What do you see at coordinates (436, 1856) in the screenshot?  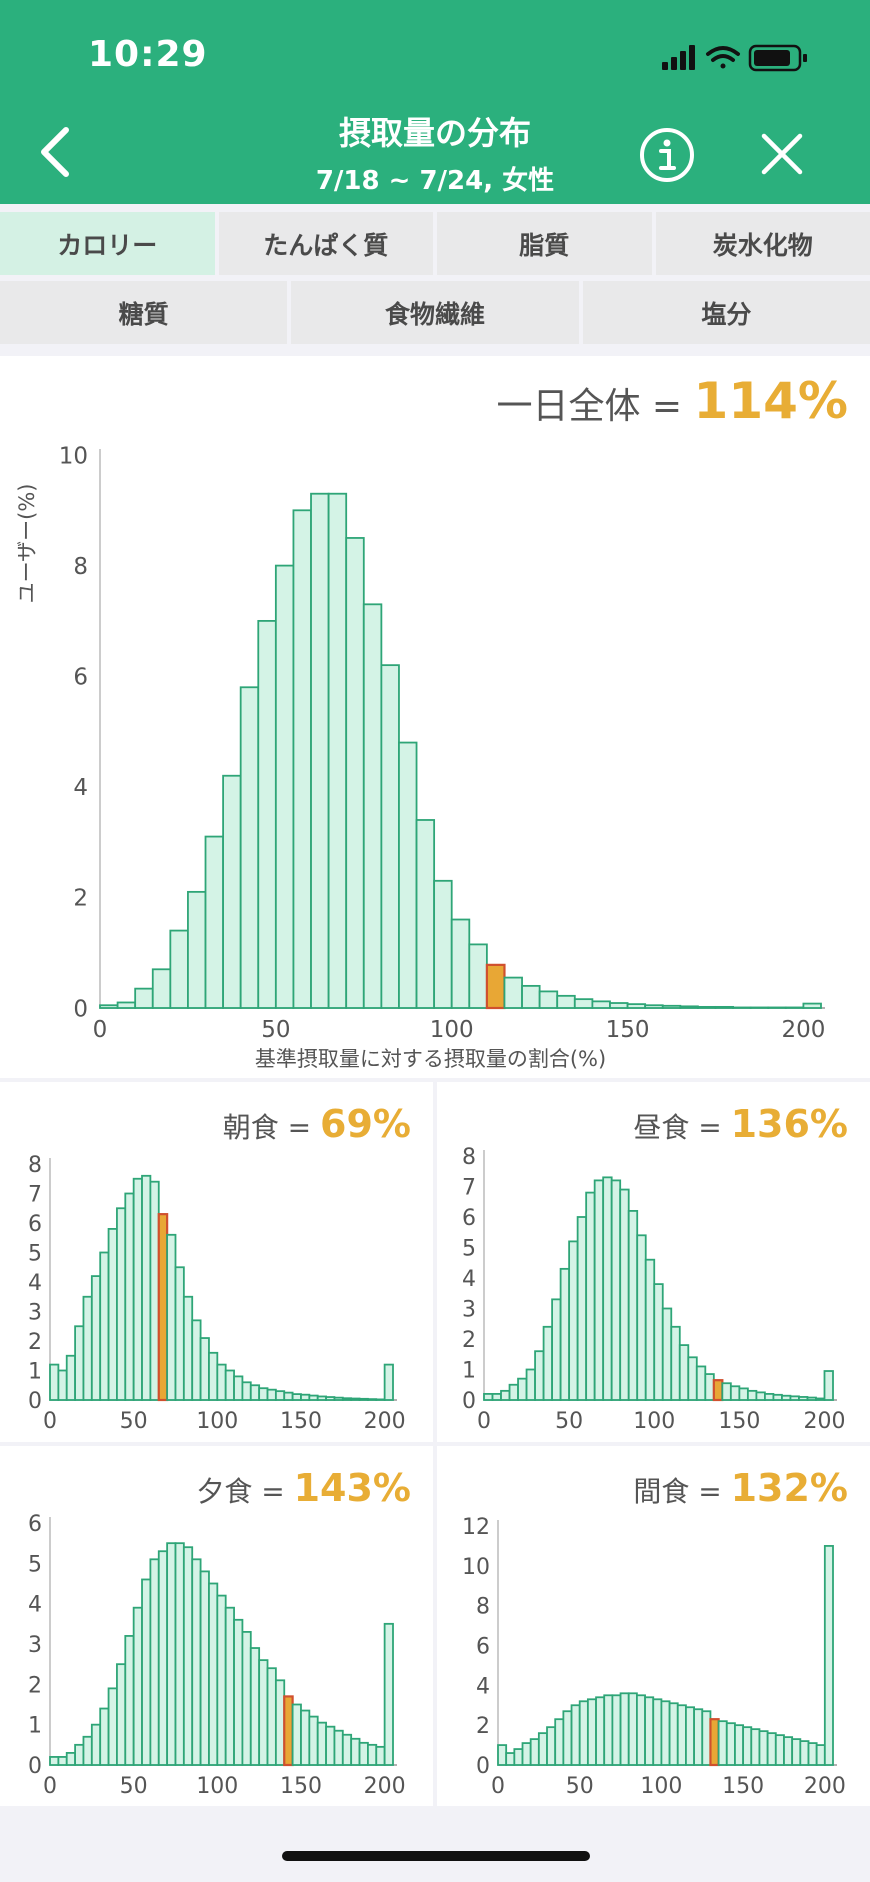 I see `home-indicator` at bounding box center [436, 1856].